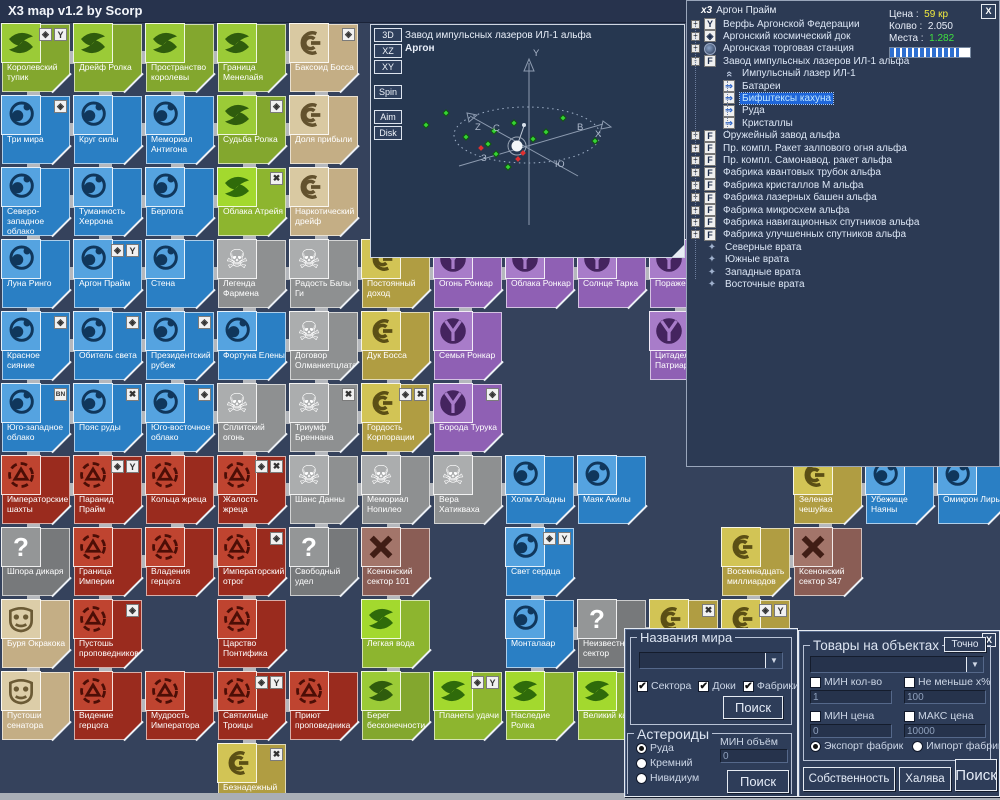 This screenshot has height=800, width=1000. I want to click on sector-tile: ☠ Вера Хатикваха, so click(468, 490).